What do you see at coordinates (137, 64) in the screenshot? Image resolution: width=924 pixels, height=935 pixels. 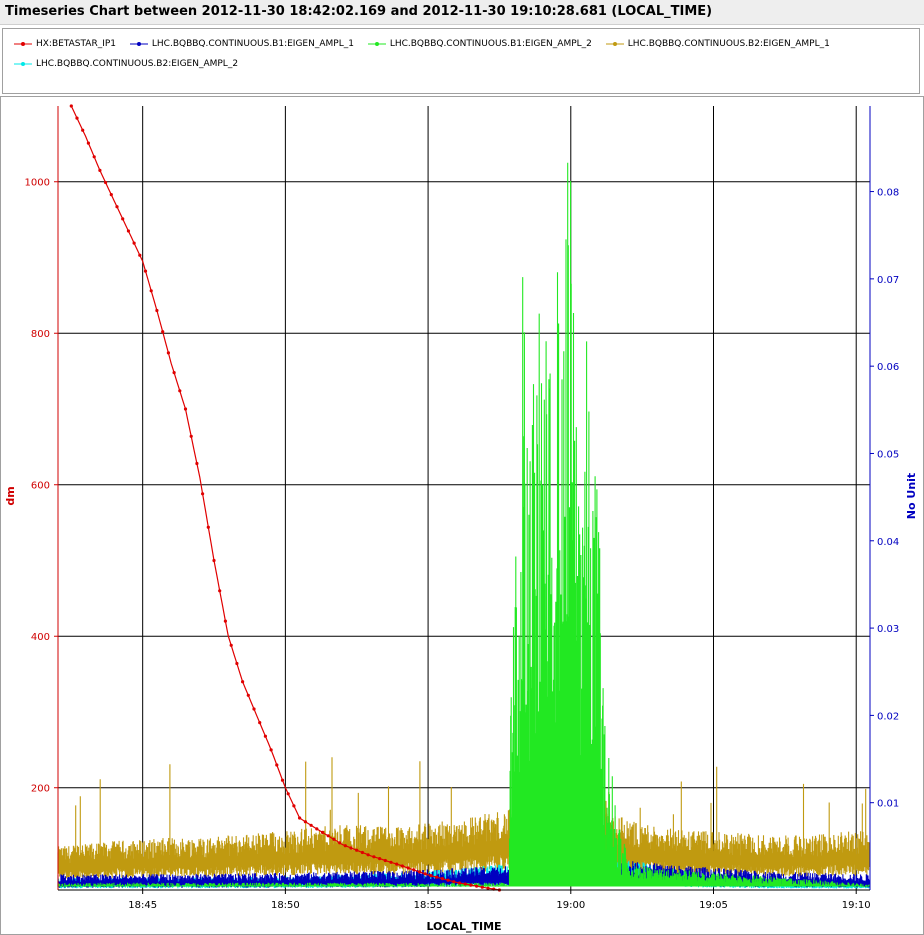 I see `legend-label: LHC.BQBBQ.CONTINUOUS.B2:EIGEN_AMPL_2` at bounding box center [137, 64].